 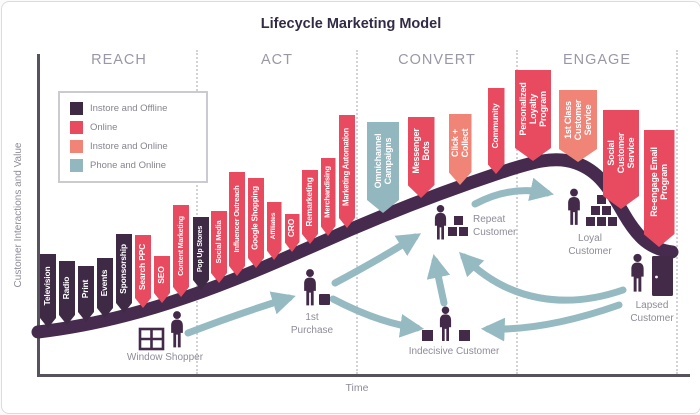 What do you see at coordinates (119, 60) in the screenshot?
I see `stage-label-reach: REACH` at bounding box center [119, 60].